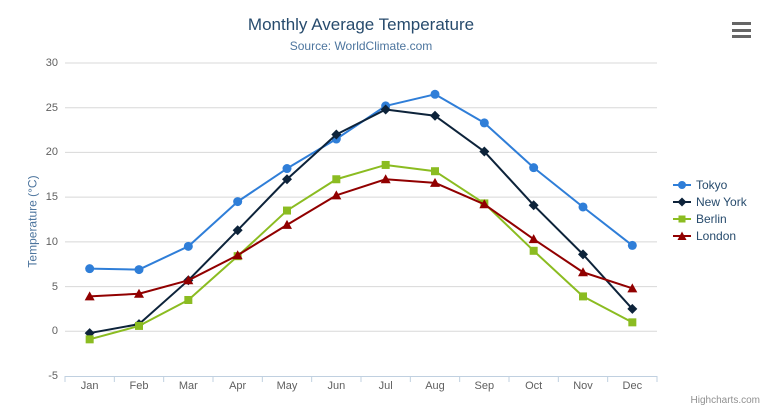  What do you see at coordinates (682, 218) in the screenshot?
I see `square-marker-icon` at bounding box center [682, 218].